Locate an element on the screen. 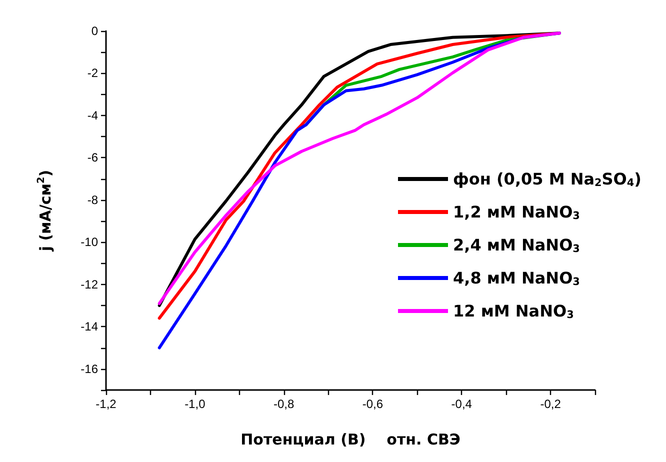 The width and height of the screenshot is (666, 462). x-tick-label: -0,4 is located at coordinates (461, 404).